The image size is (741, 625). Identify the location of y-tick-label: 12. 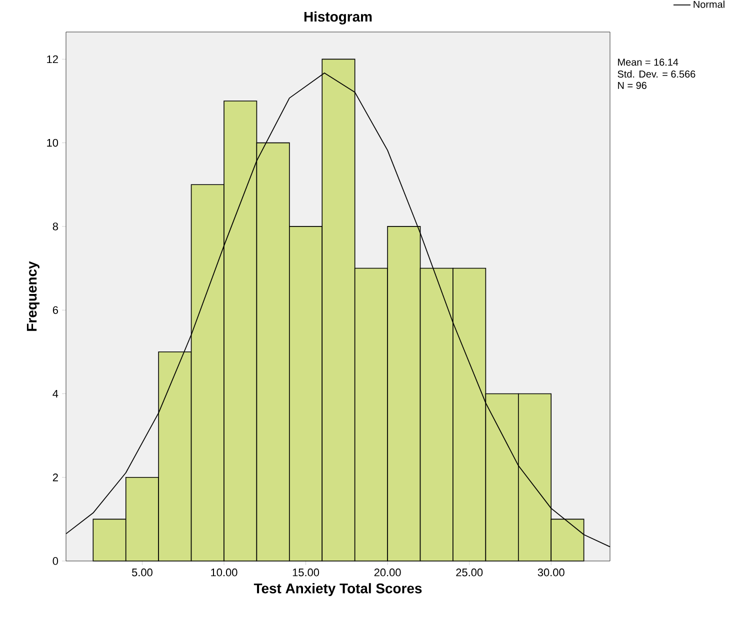
(52, 59).